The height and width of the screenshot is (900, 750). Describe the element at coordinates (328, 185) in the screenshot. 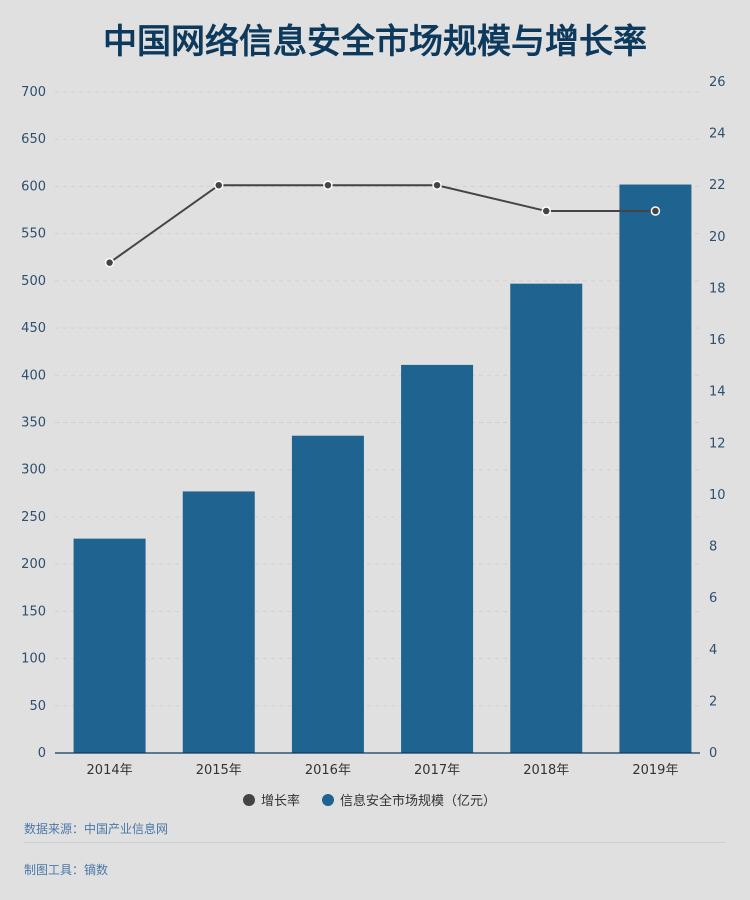

I see `growth-point-2016年` at that location.